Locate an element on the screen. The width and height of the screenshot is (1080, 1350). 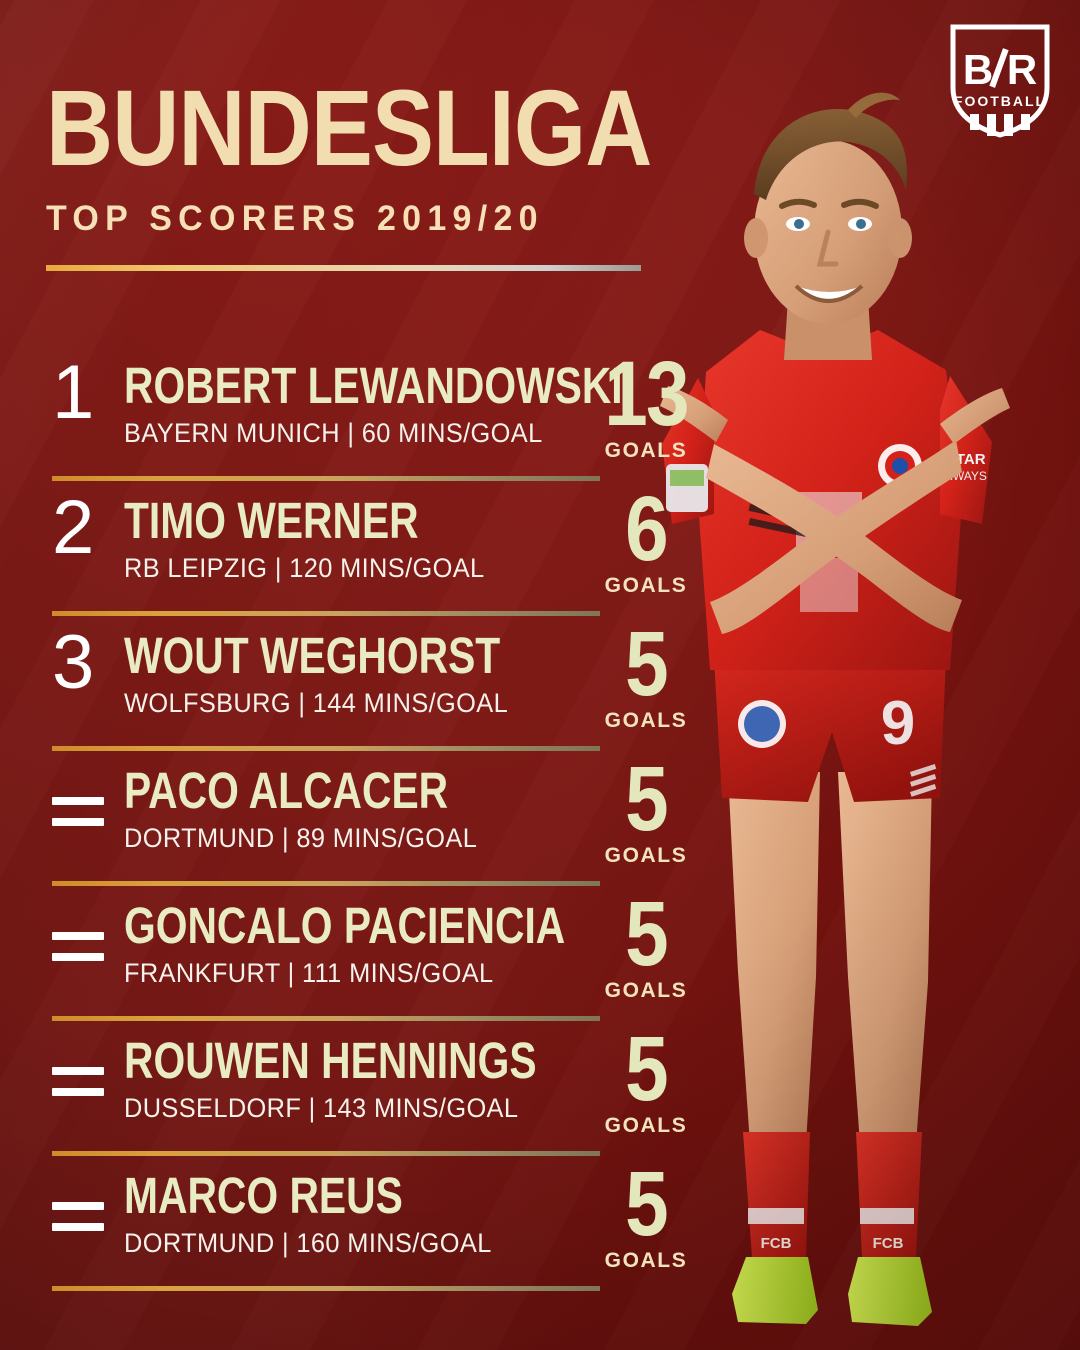
rank-number: 2 is located at coordinates (73, 527).